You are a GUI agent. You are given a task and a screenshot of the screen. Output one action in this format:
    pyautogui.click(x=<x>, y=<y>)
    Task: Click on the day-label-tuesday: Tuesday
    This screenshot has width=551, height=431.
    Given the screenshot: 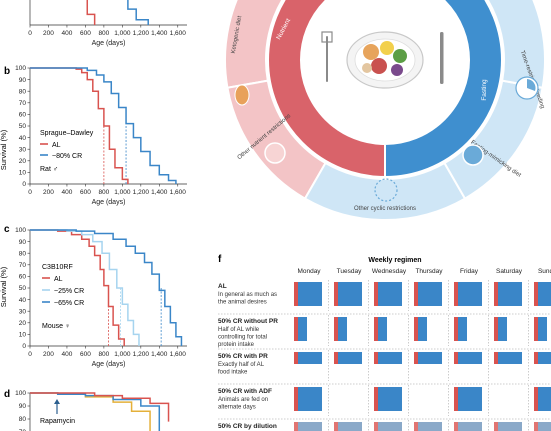 What is the action you would take?
    pyautogui.click(x=349, y=271)
    